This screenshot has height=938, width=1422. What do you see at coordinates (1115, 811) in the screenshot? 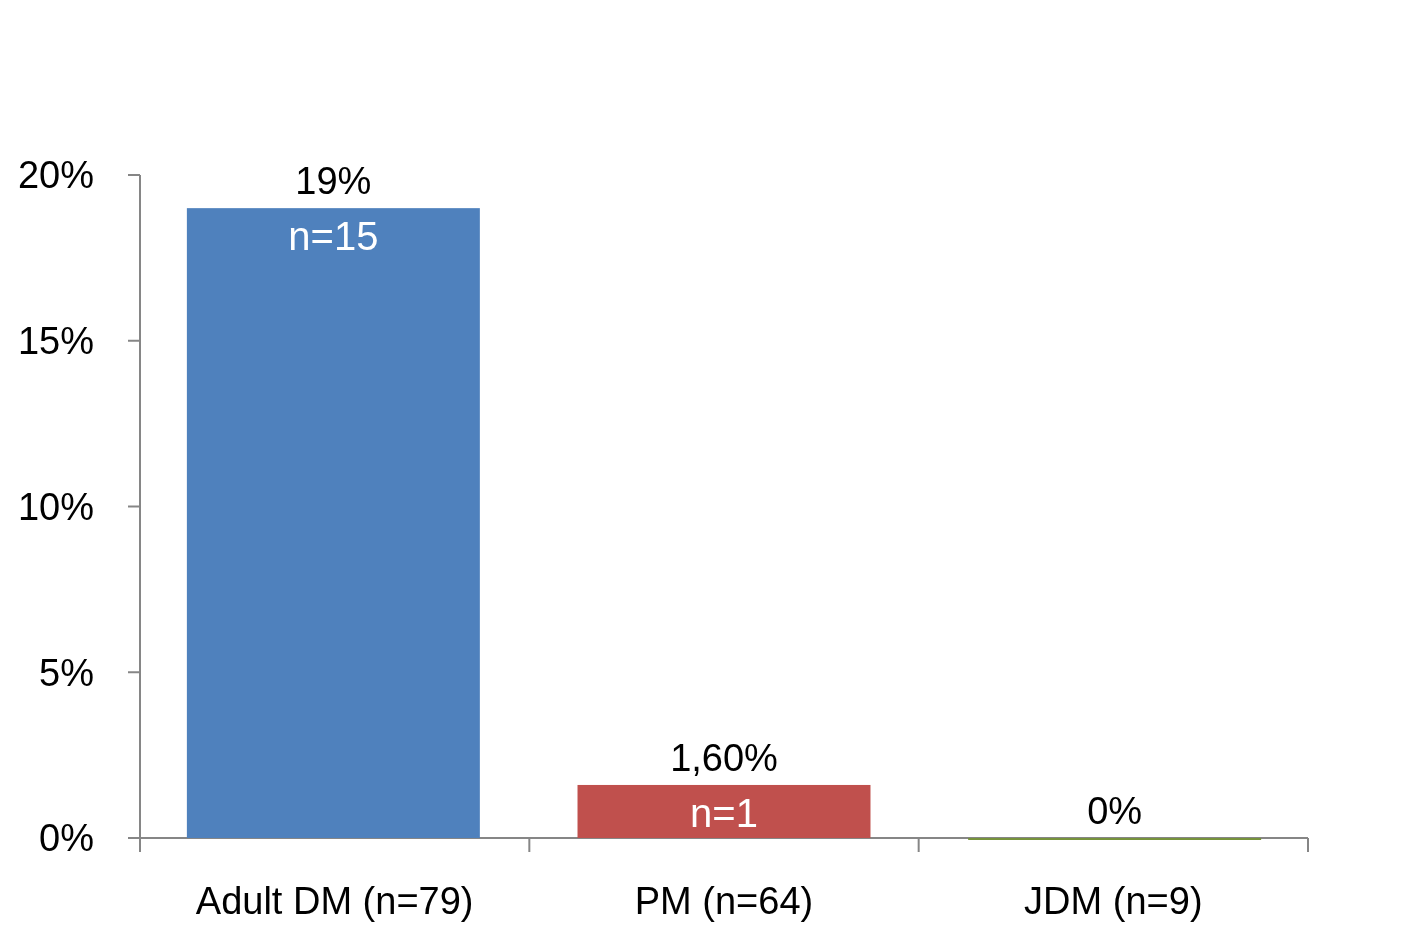
I see `data-label: 0%` at bounding box center [1115, 811].